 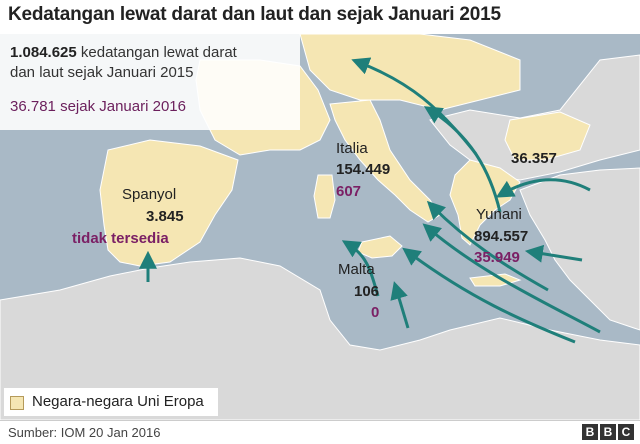 What do you see at coordinates (158, 52) in the screenshot?
I see `summary-total-text: kedatangan lewat darat` at bounding box center [158, 52].